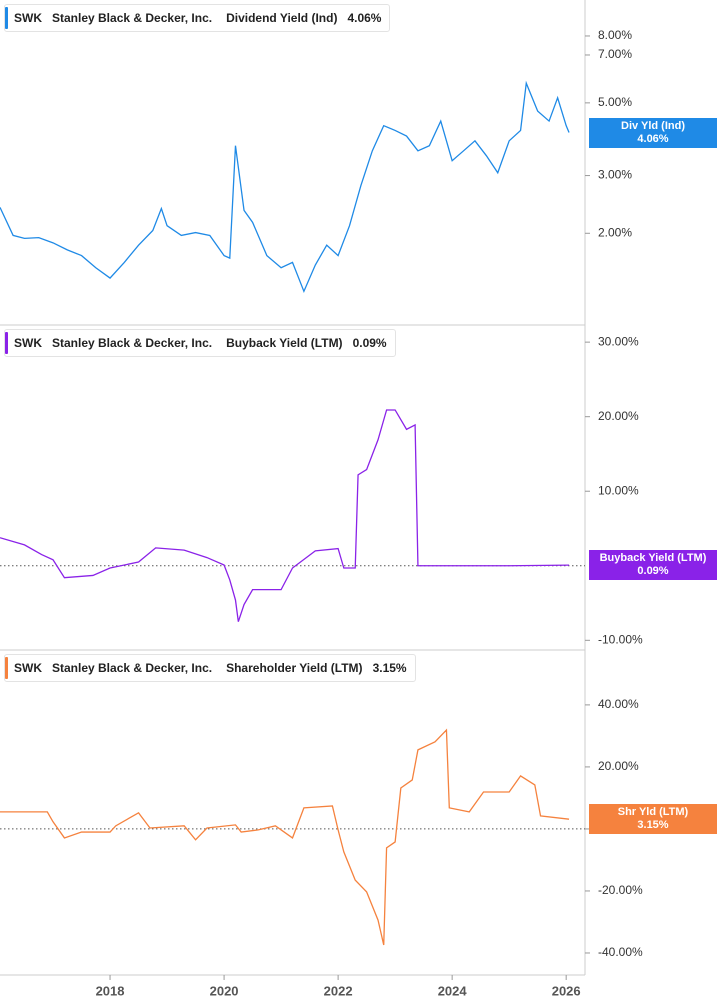  I want to click on x-tick-label: 2026, so click(566, 990).